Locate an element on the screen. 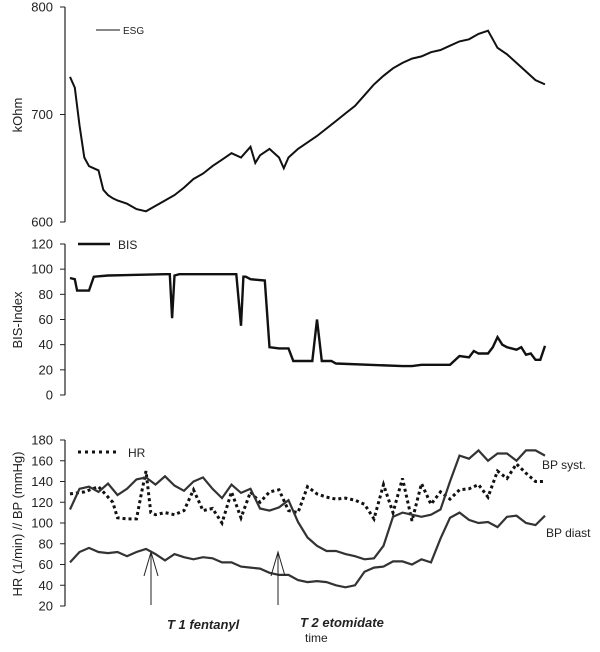  event-marker-t2 is located at coordinates (278, 577).